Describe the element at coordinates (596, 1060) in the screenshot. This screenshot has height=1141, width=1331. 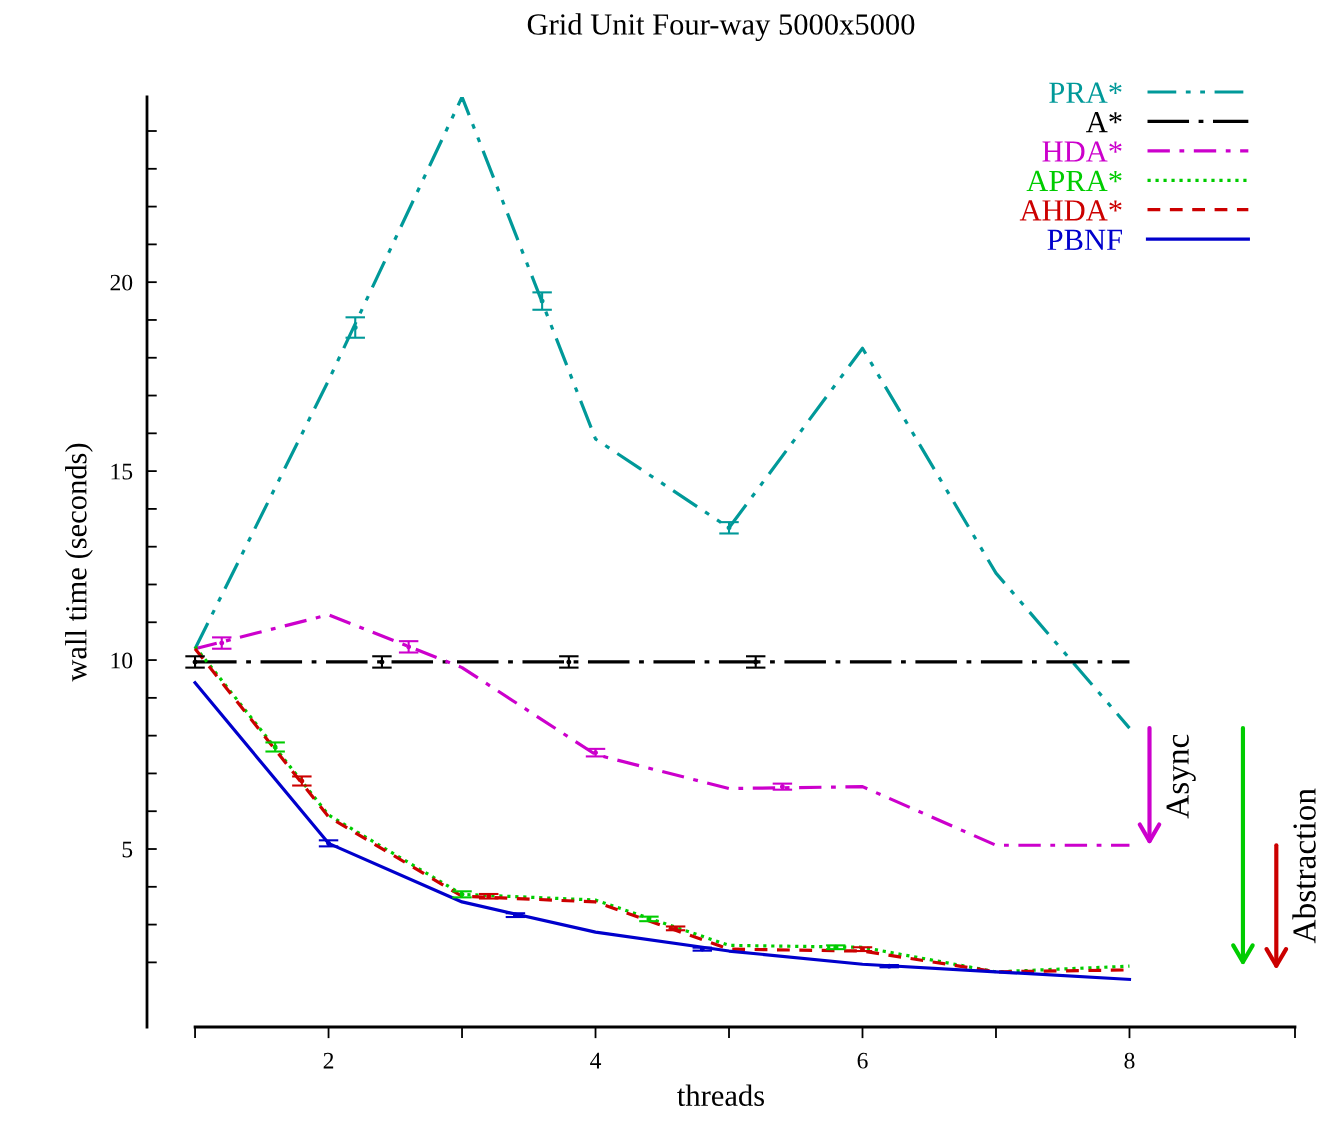
I see `x-tick-label: 4` at that location.